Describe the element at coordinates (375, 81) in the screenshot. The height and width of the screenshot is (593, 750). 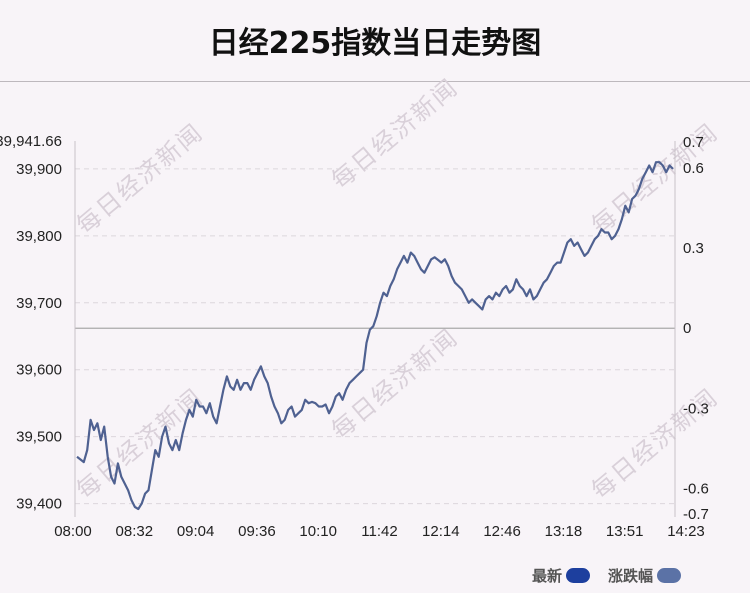
I see `title-divider` at that location.